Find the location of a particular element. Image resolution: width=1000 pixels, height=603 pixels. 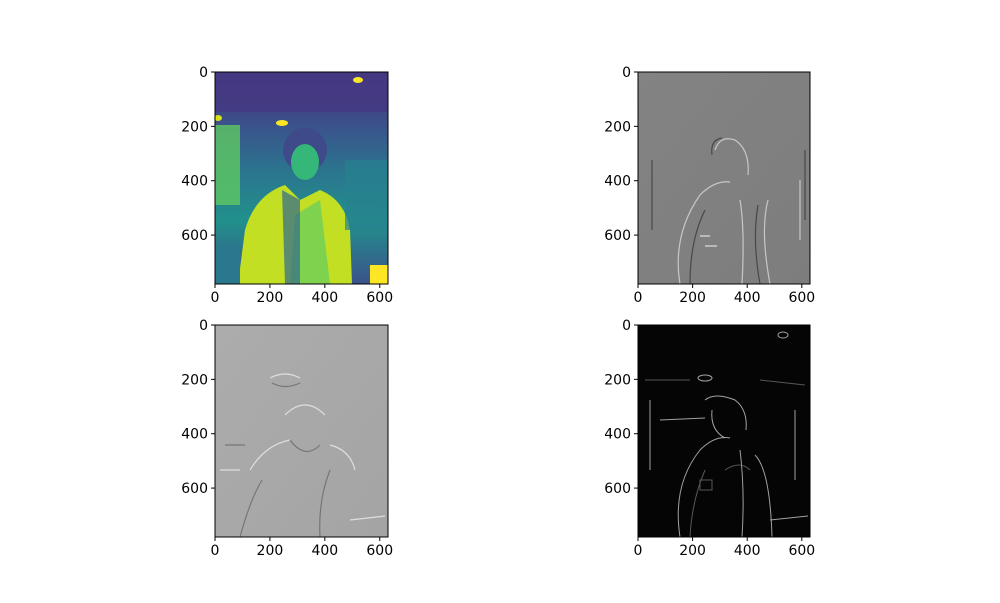

gray-gradient-y-image is located at coordinates (301, 431).